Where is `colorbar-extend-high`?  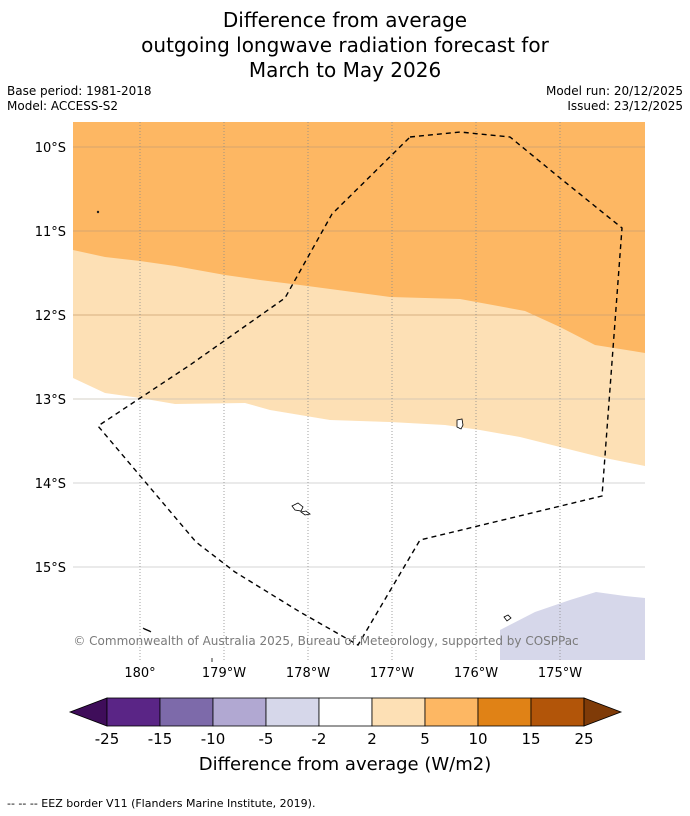 colorbar-extend-high is located at coordinates (603, 712).